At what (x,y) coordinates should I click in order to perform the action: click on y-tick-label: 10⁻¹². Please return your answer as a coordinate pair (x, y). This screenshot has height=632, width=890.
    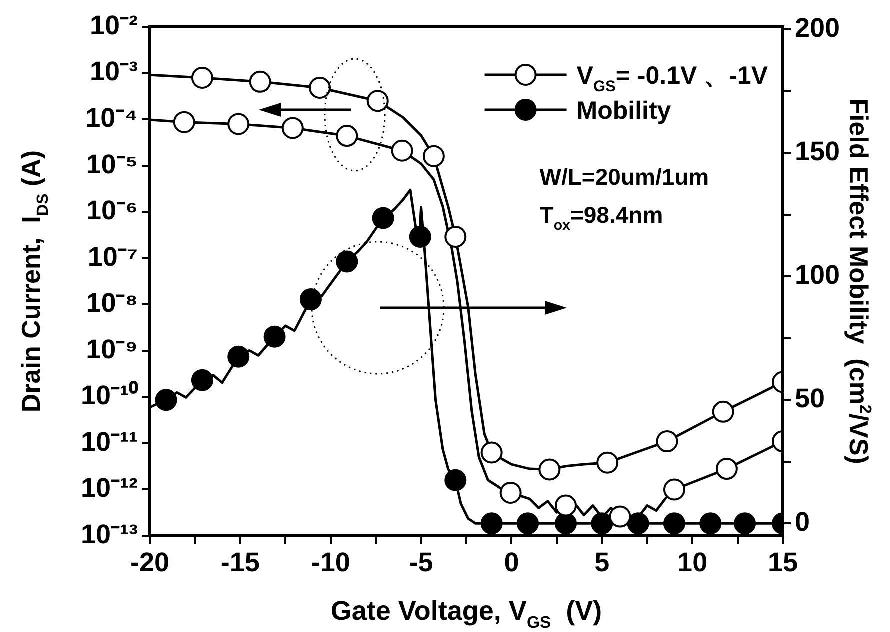
    Looking at the image, I should click on (109, 488).